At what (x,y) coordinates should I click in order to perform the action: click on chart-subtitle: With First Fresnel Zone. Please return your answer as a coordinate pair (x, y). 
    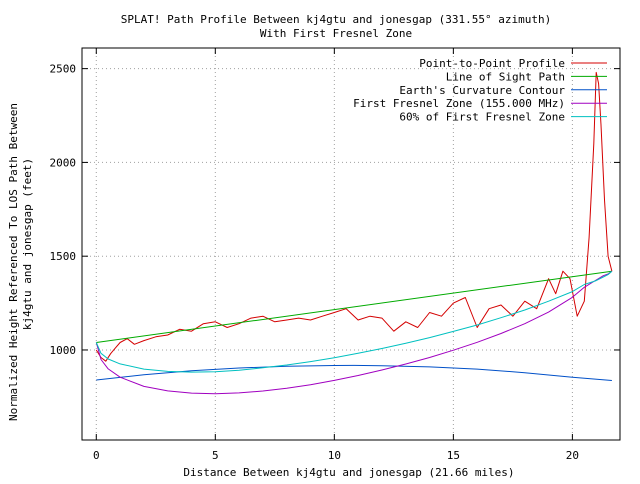
    Looking at the image, I should click on (336, 33).